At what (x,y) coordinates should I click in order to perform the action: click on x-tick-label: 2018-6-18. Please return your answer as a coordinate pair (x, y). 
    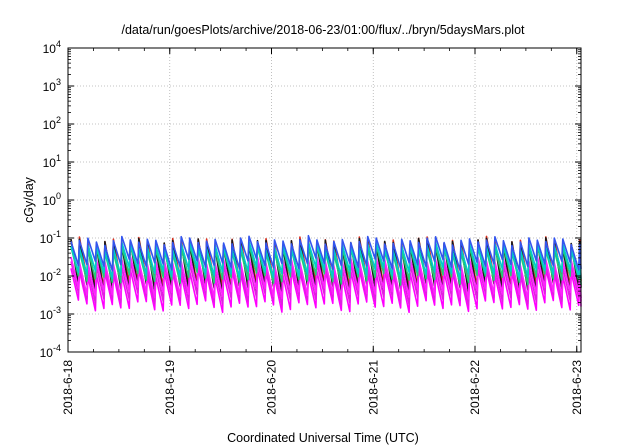
    Looking at the image, I should click on (68, 387).